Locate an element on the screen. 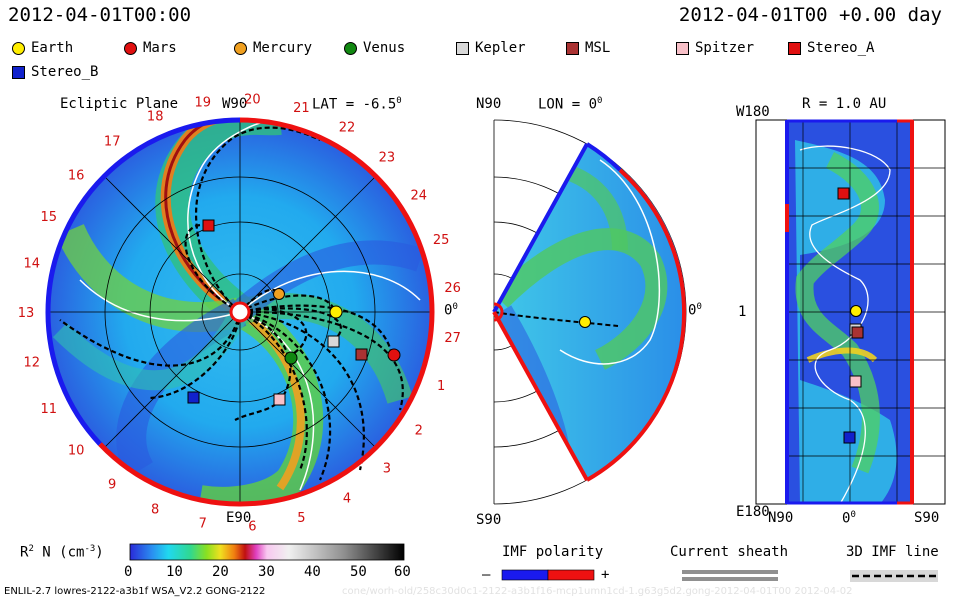 The width and height of the screenshot is (960, 600). colorbar-tick-50: 50 is located at coordinates (358, 572).